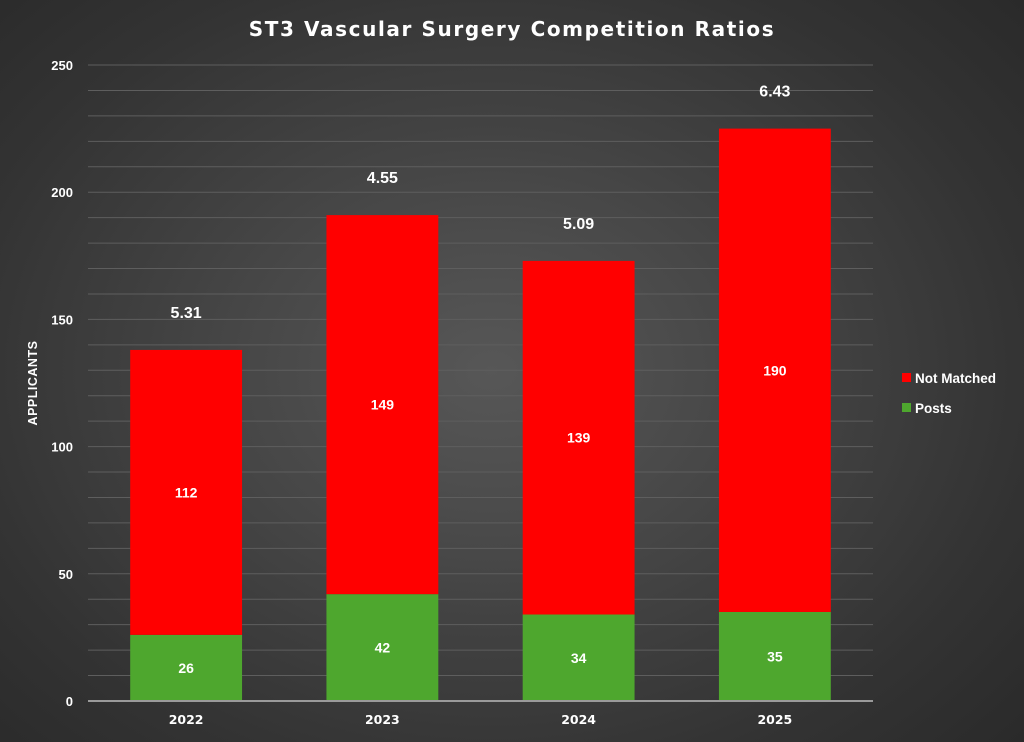 The width and height of the screenshot is (1024, 742). I want to click on ratio-annotation: 5.31, so click(186, 313).